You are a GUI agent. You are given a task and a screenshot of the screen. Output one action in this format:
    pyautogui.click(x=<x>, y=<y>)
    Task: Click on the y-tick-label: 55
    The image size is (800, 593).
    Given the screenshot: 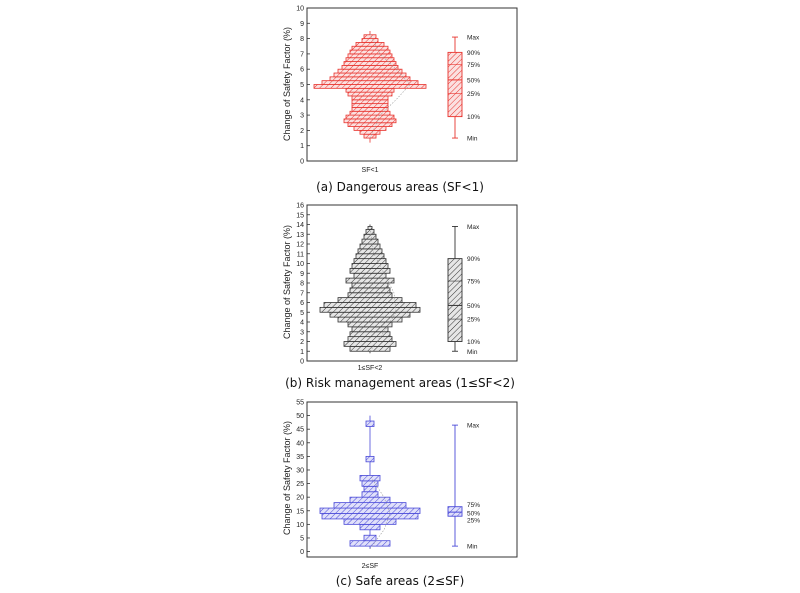 What is the action you would take?
    pyautogui.click(x=300, y=403)
    